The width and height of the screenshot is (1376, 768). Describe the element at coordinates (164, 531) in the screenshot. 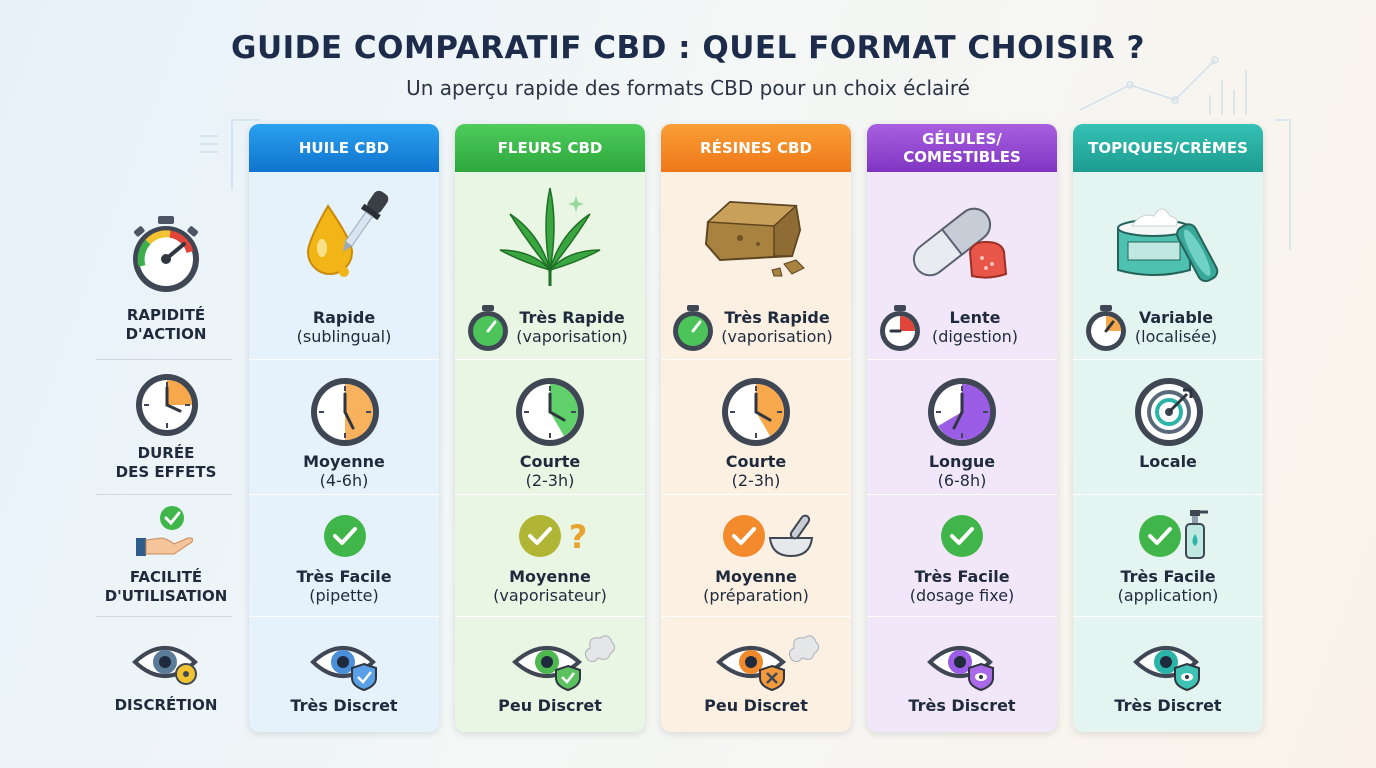

I see `hand-check-icon` at that location.